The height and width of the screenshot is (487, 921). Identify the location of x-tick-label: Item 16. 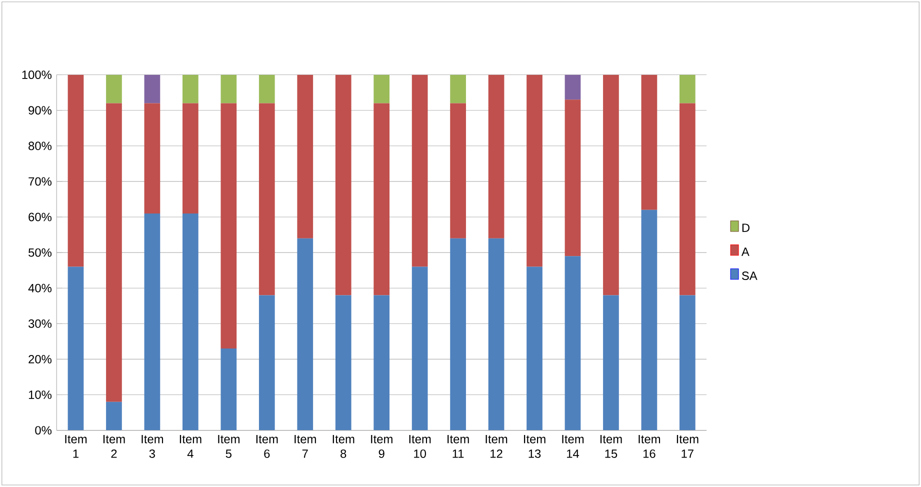
(649, 446).